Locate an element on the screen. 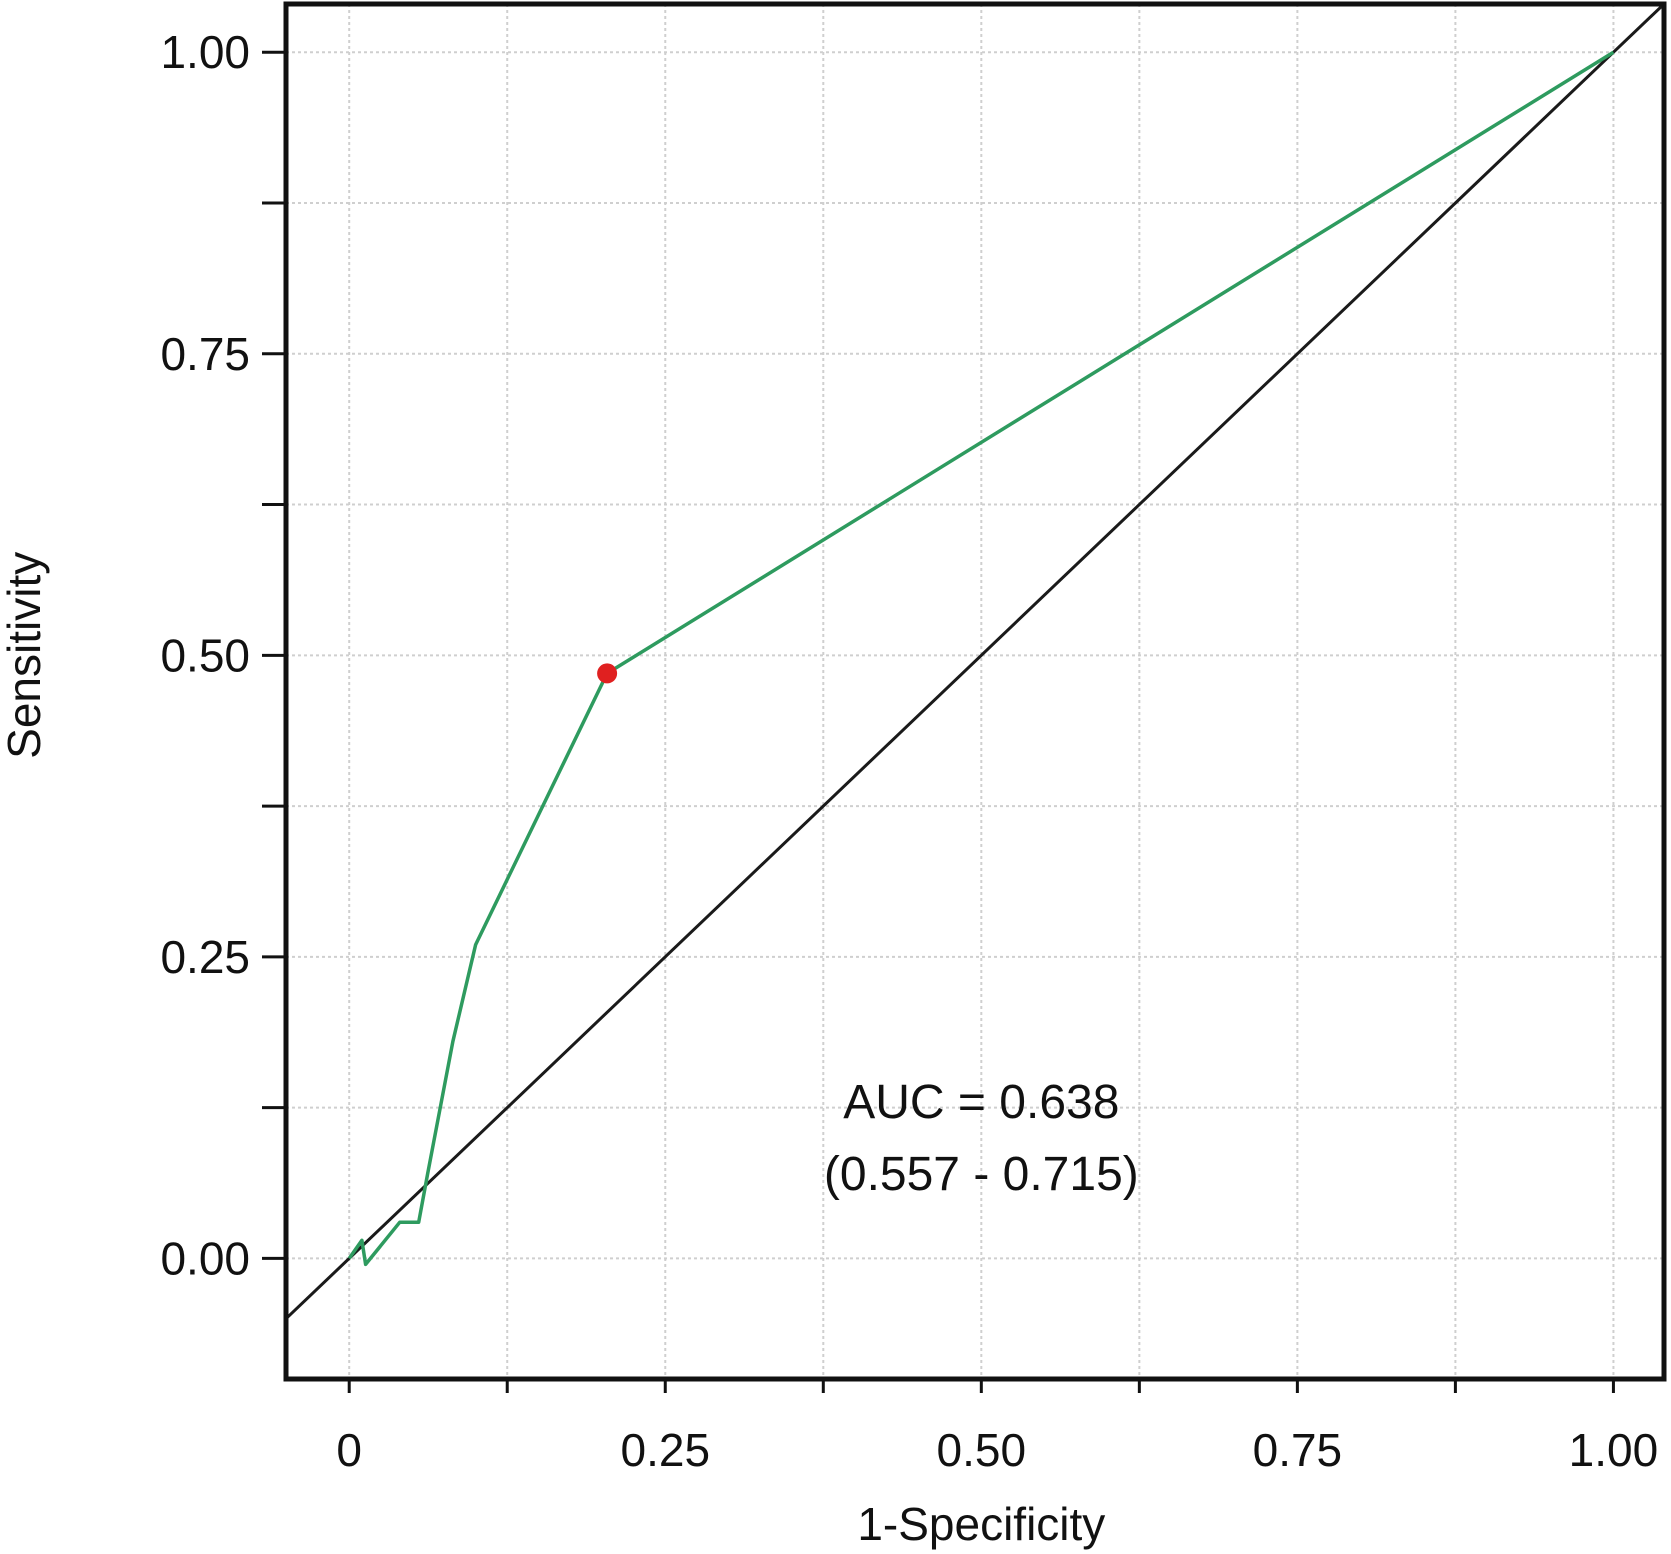  x-tick-label: 0 is located at coordinates (349, 1450).